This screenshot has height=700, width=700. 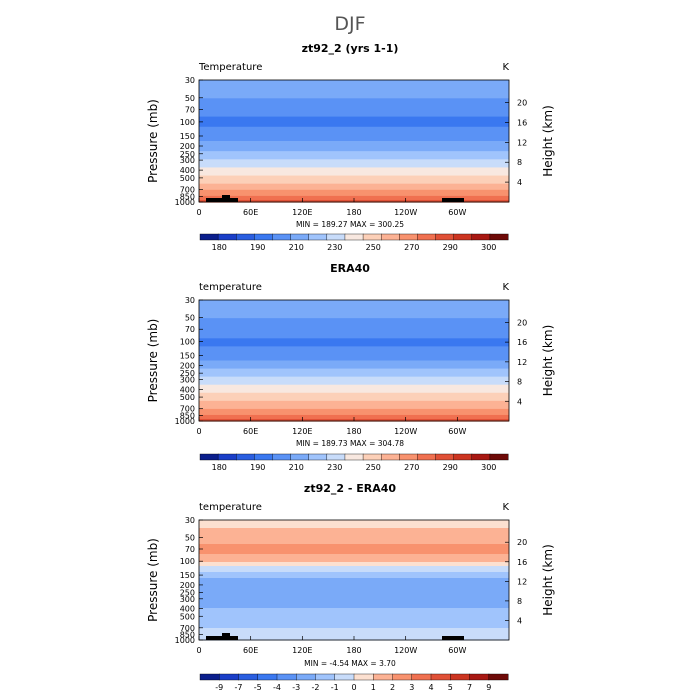 What do you see at coordinates (185, 202) in the screenshot?
I see `pressure-tick-label: 1000` at bounding box center [185, 202].